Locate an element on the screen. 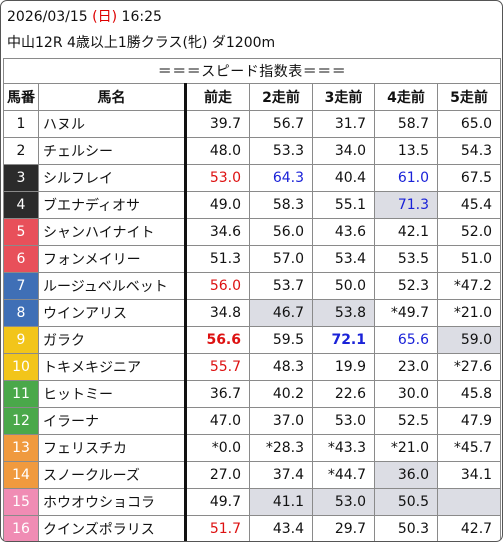  horse-name: ハヌル is located at coordinates (112, 124).